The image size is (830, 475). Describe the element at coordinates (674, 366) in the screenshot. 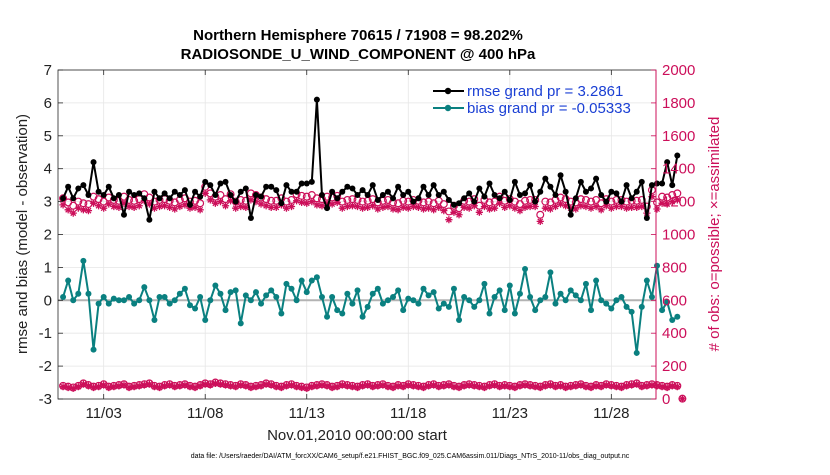

I see `y-right-tick-label-1: 200` at that location.